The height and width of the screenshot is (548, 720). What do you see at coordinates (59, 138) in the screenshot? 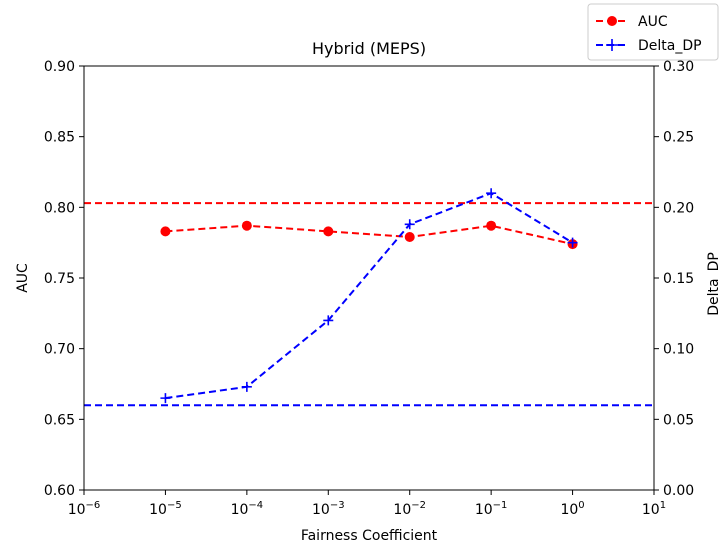
I see `y-left-tick-label: 0.85` at bounding box center [59, 138].